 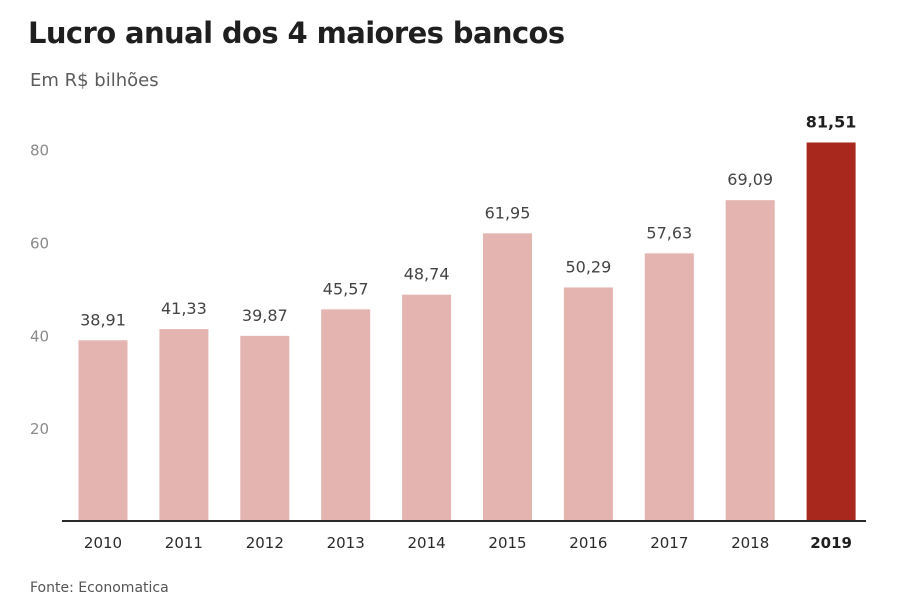 What do you see at coordinates (750, 179) in the screenshot?
I see `value-label-2018: 69,09` at bounding box center [750, 179].